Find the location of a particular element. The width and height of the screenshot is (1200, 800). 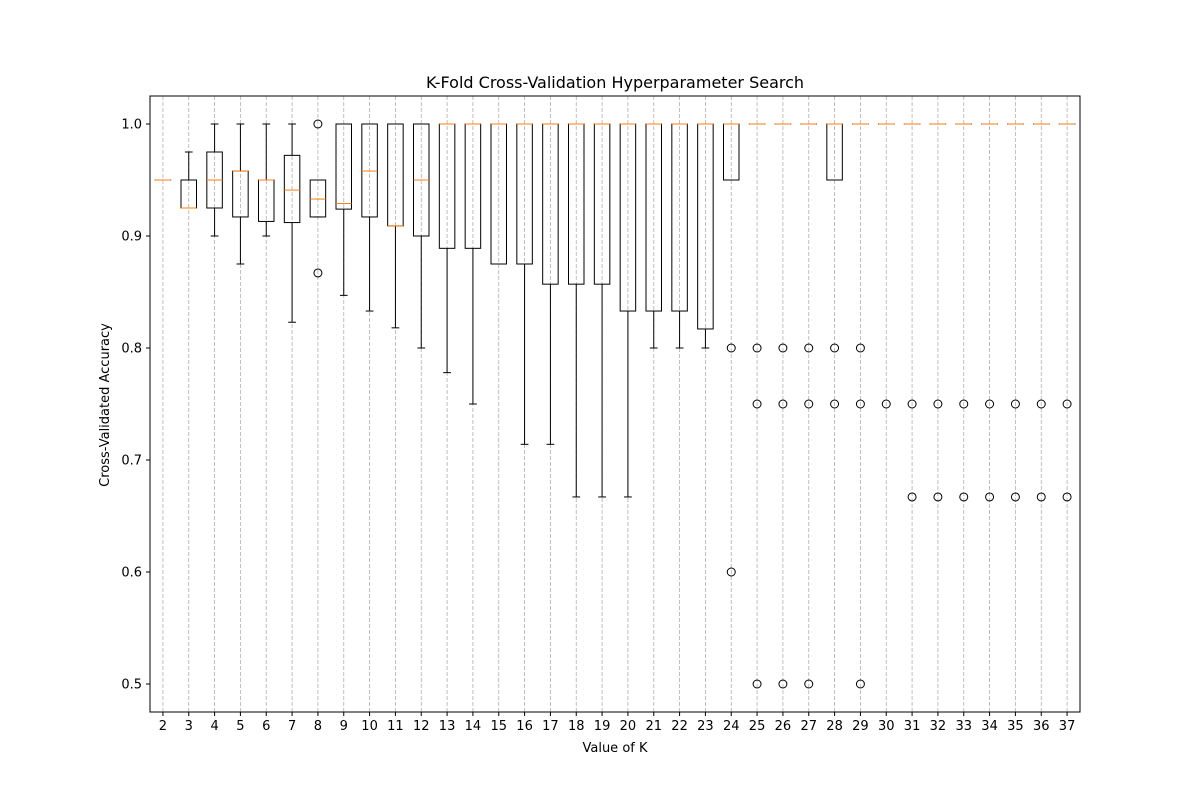

x-tick-label: 22 is located at coordinates (679, 726).